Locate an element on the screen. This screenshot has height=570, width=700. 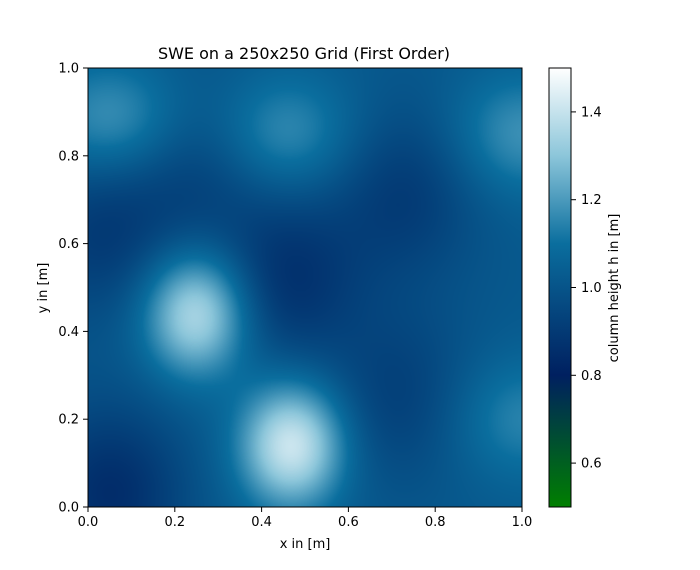
colorbar-axis: 0.6 0.8 1.0 1.2 1.4 is located at coordinates (586, 288).